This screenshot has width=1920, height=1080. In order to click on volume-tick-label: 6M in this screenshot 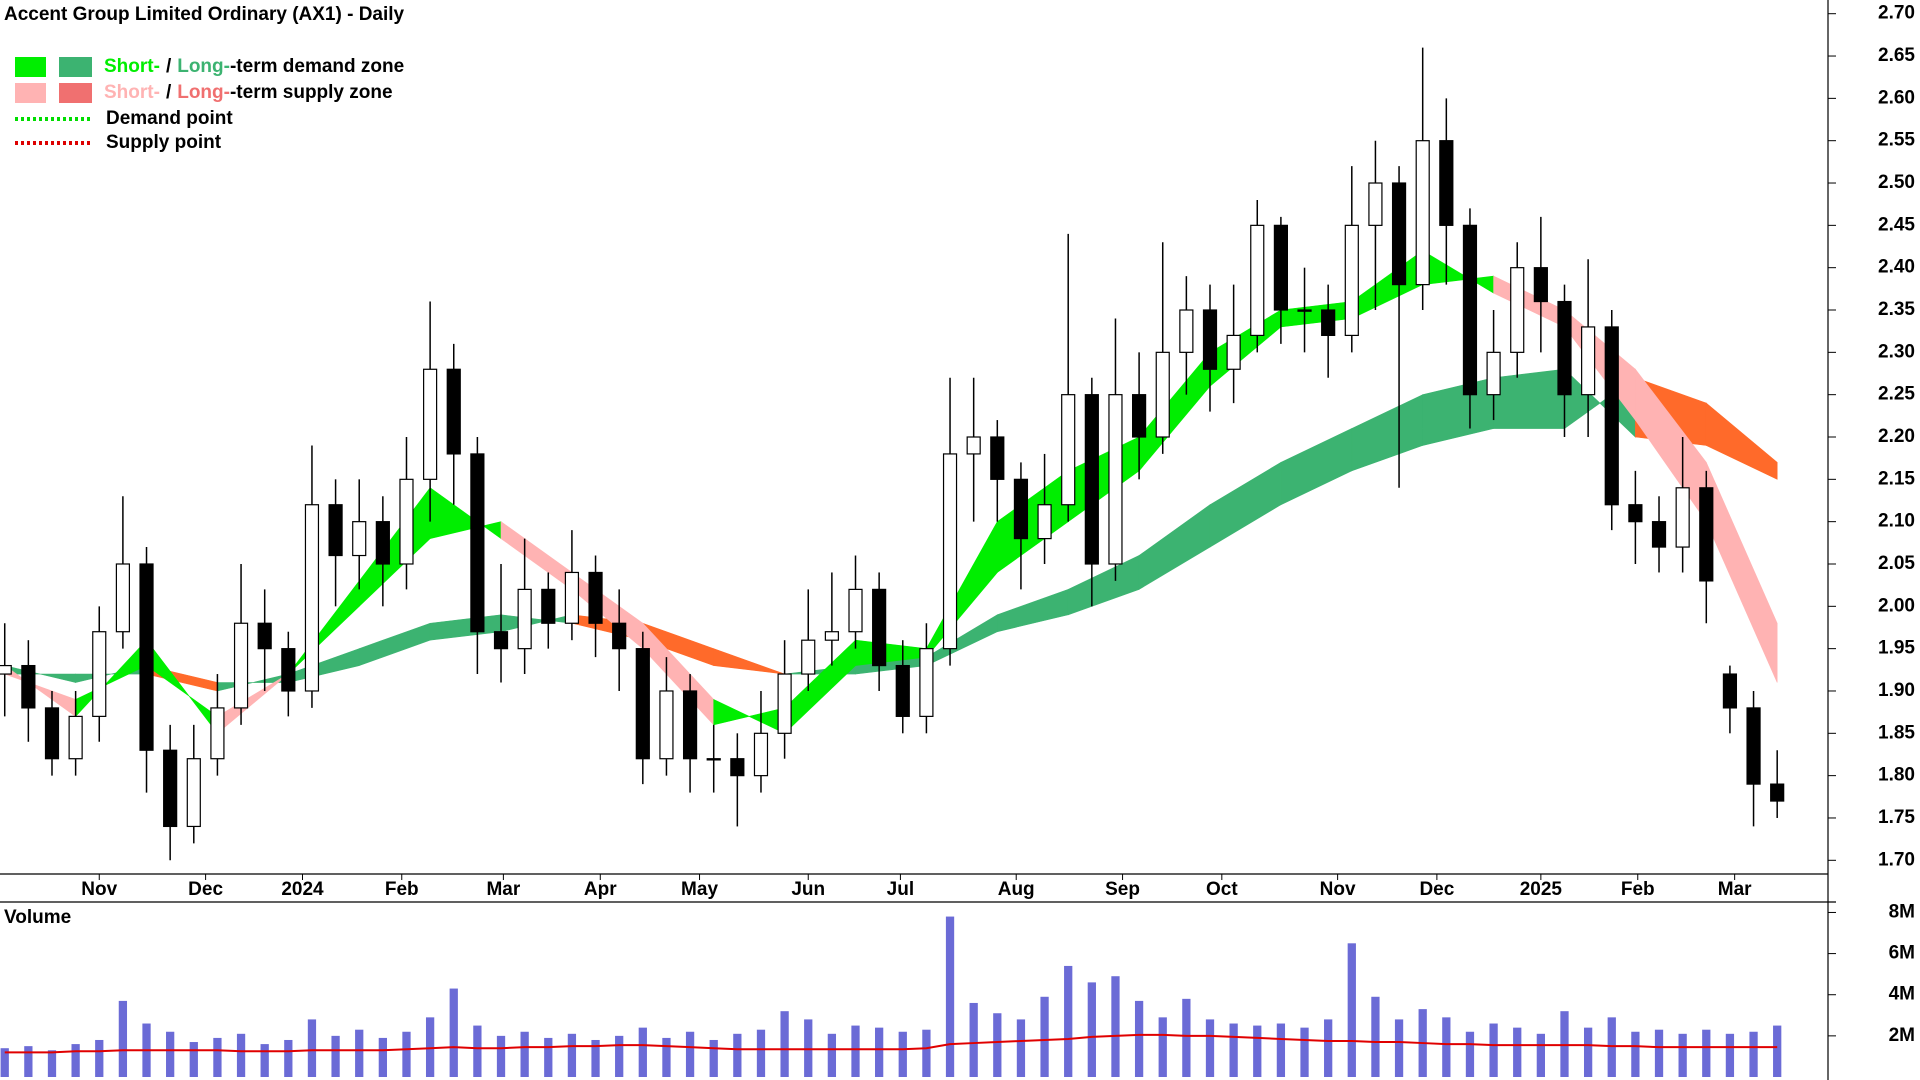, I will do `click(1902, 953)`.